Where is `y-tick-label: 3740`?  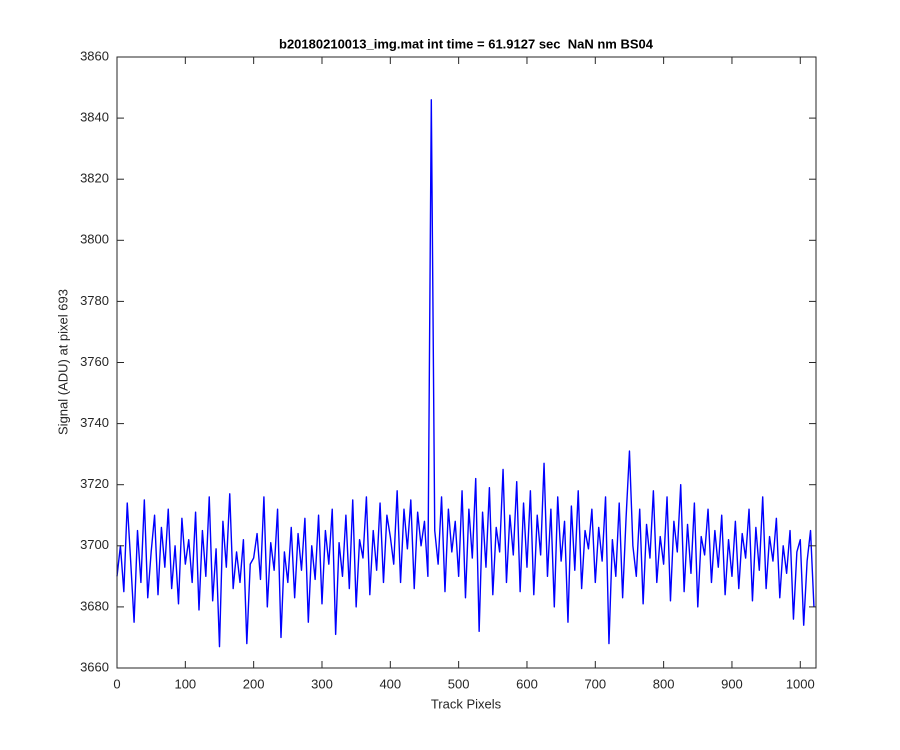 y-tick-label: 3740 is located at coordinates (94, 422).